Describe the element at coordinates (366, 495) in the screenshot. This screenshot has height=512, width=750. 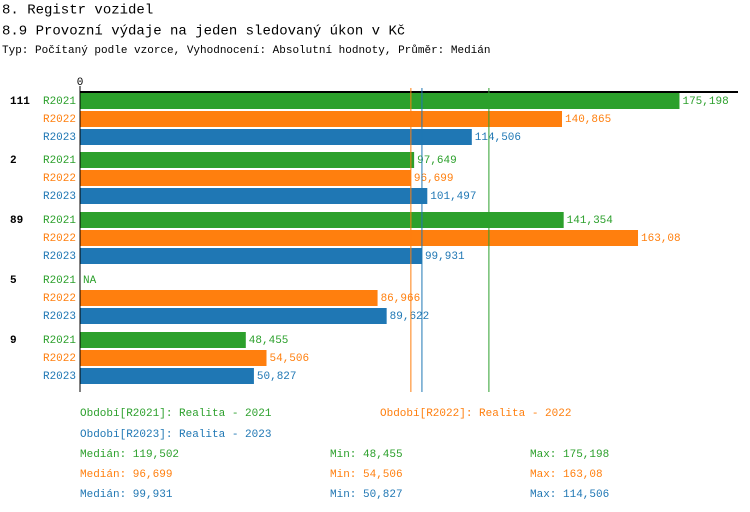
I see `stat-min: Min: 50,827` at that location.